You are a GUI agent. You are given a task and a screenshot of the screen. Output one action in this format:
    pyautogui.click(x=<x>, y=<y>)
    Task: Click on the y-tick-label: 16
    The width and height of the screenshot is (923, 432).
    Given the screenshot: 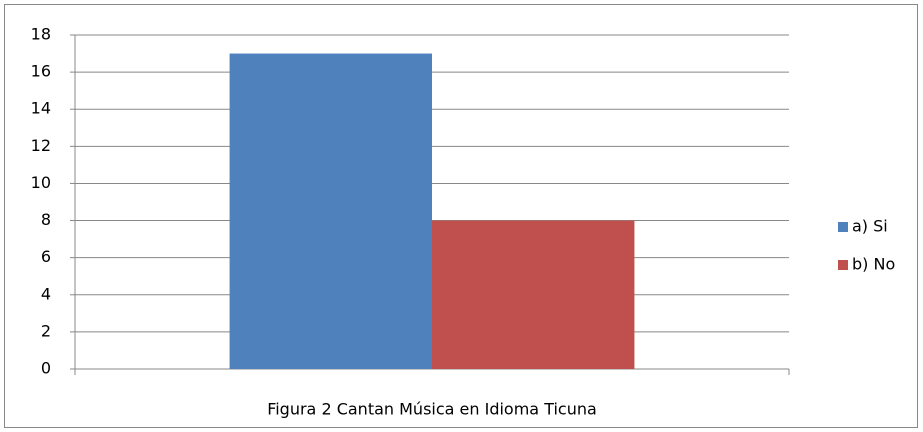 What is the action you would take?
    pyautogui.click(x=41, y=71)
    